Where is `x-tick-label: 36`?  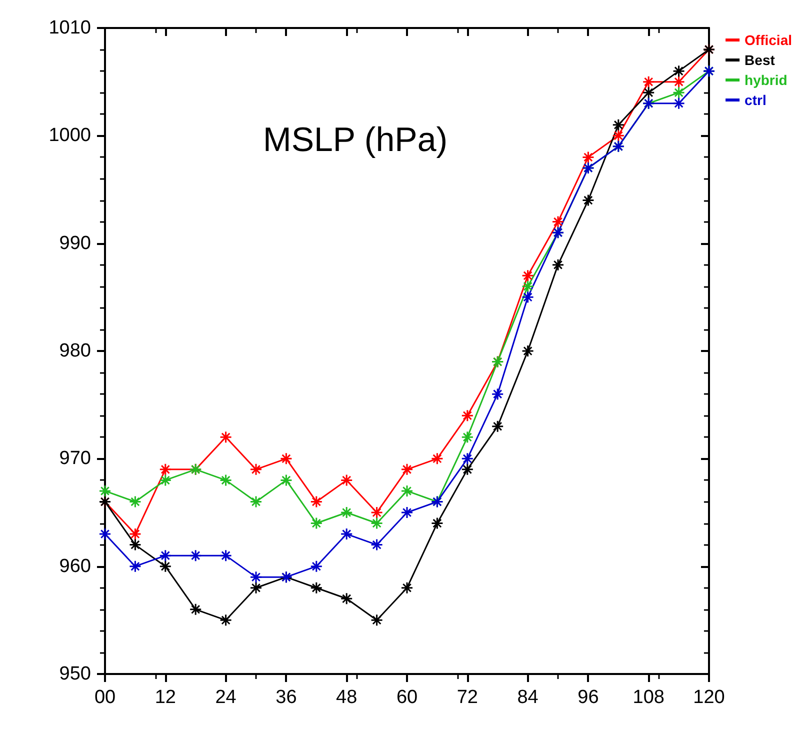 x-tick-label: 36 is located at coordinates (286, 697).